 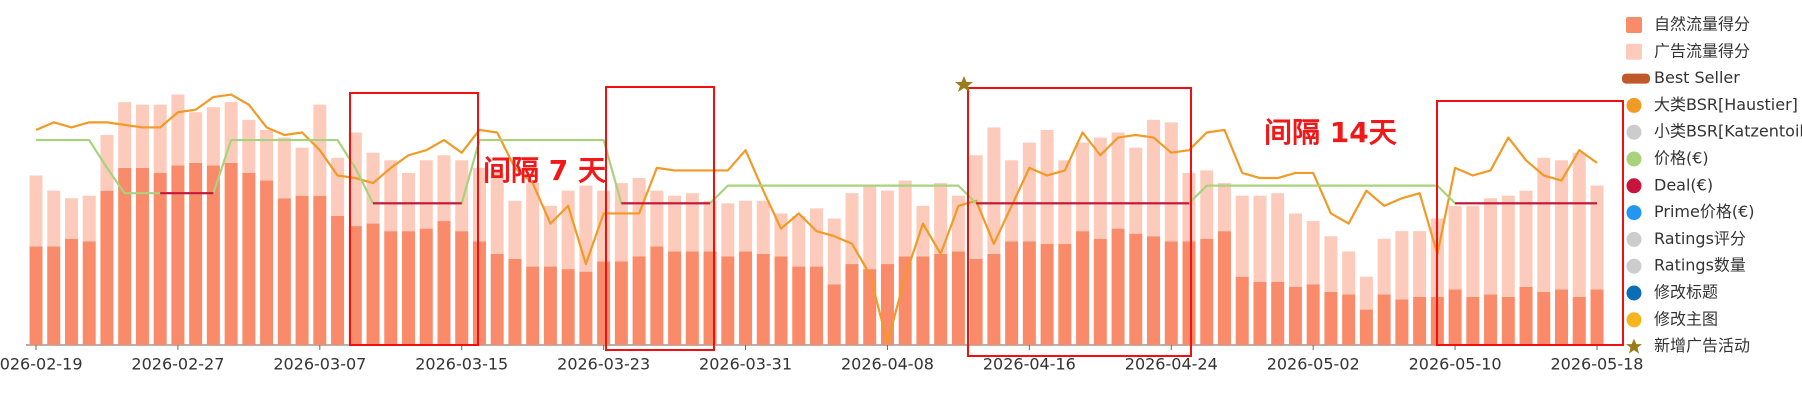 I want to click on legend-label: 价格(€), so click(x=1681, y=158).